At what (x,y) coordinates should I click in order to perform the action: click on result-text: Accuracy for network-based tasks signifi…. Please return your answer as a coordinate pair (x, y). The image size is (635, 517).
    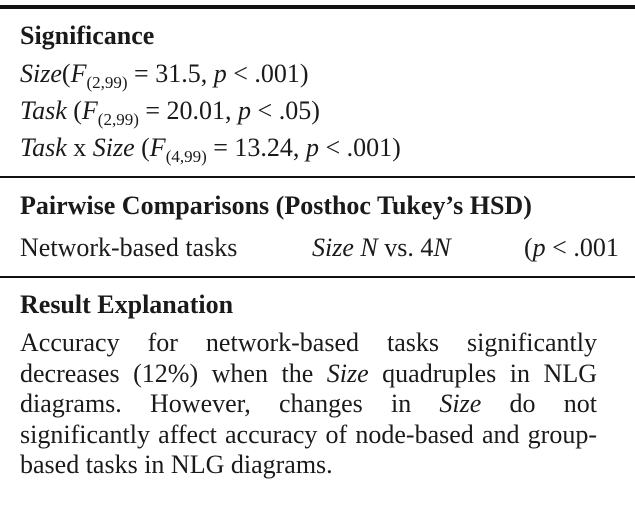
    Looking at the image, I should click on (308, 358).